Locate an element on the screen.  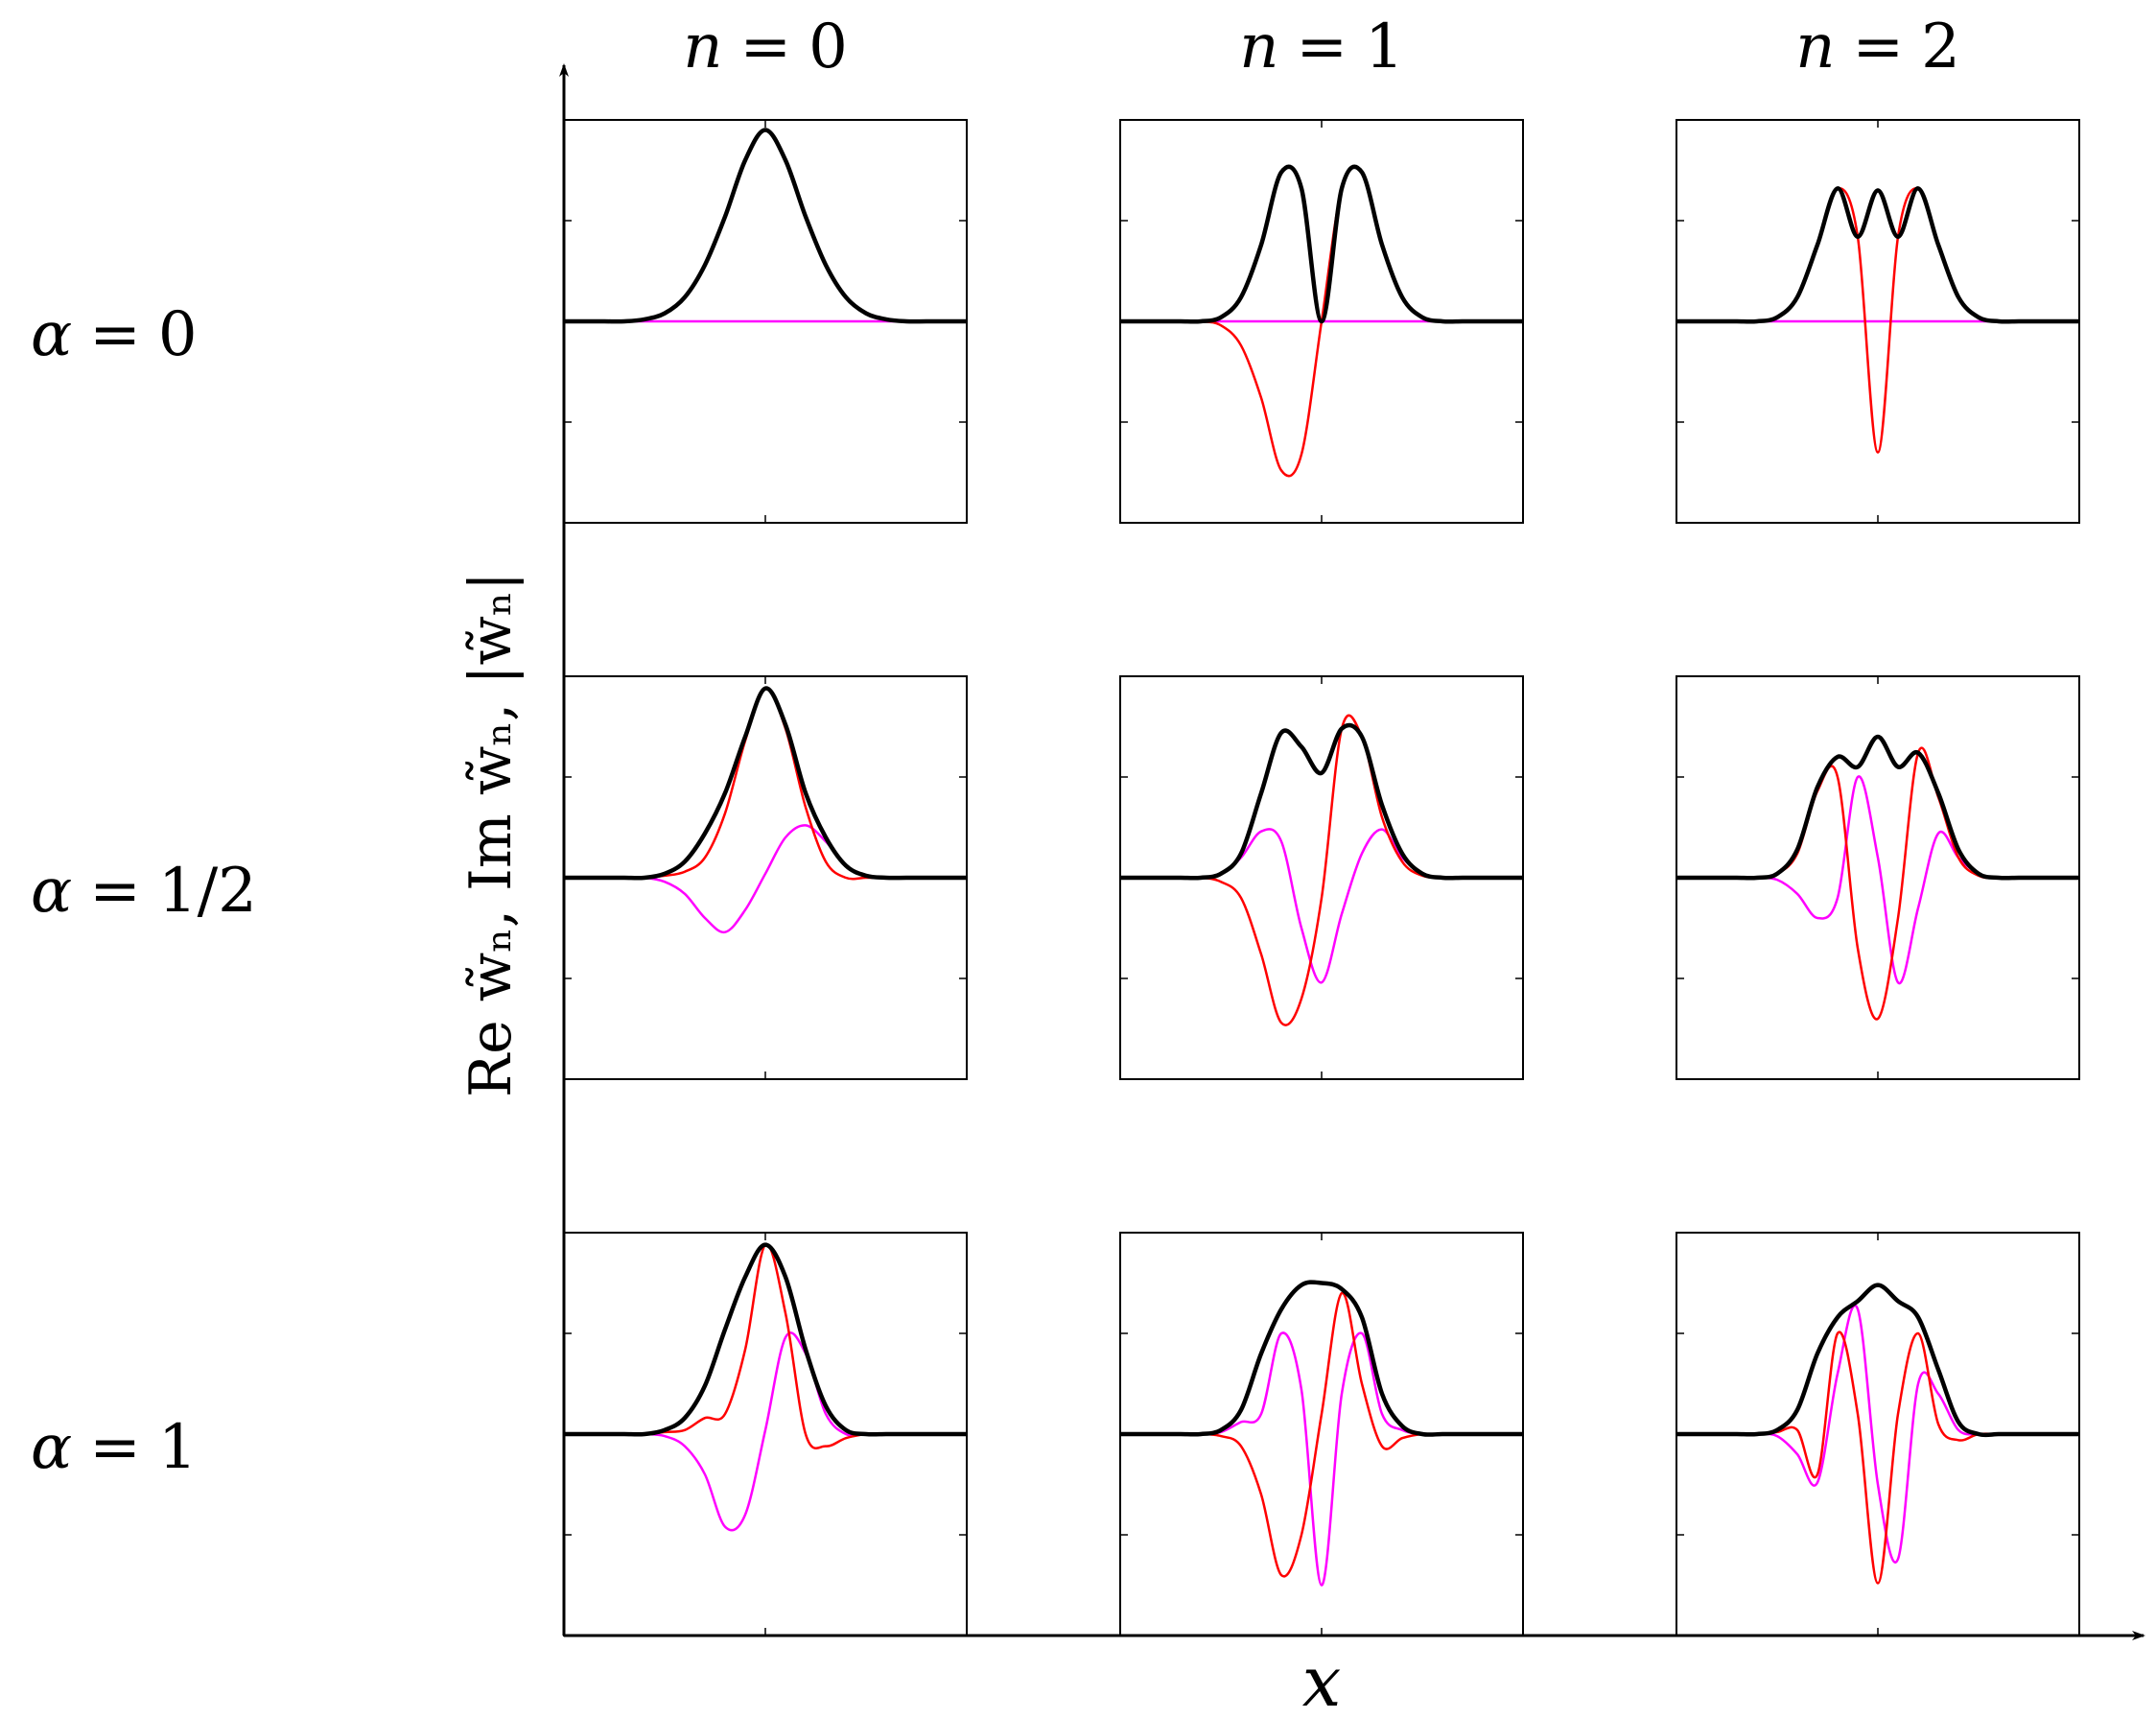
x-axis-label: x is located at coordinates (1322, 1680).